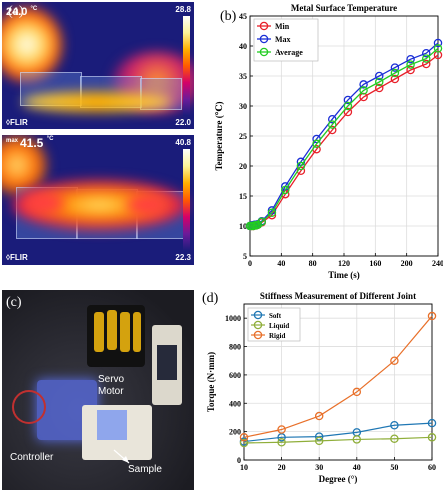 Image resolution: width=443 pixels, height=493 pixels. I want to click on x-tick-label: 80, so click(313, 263).